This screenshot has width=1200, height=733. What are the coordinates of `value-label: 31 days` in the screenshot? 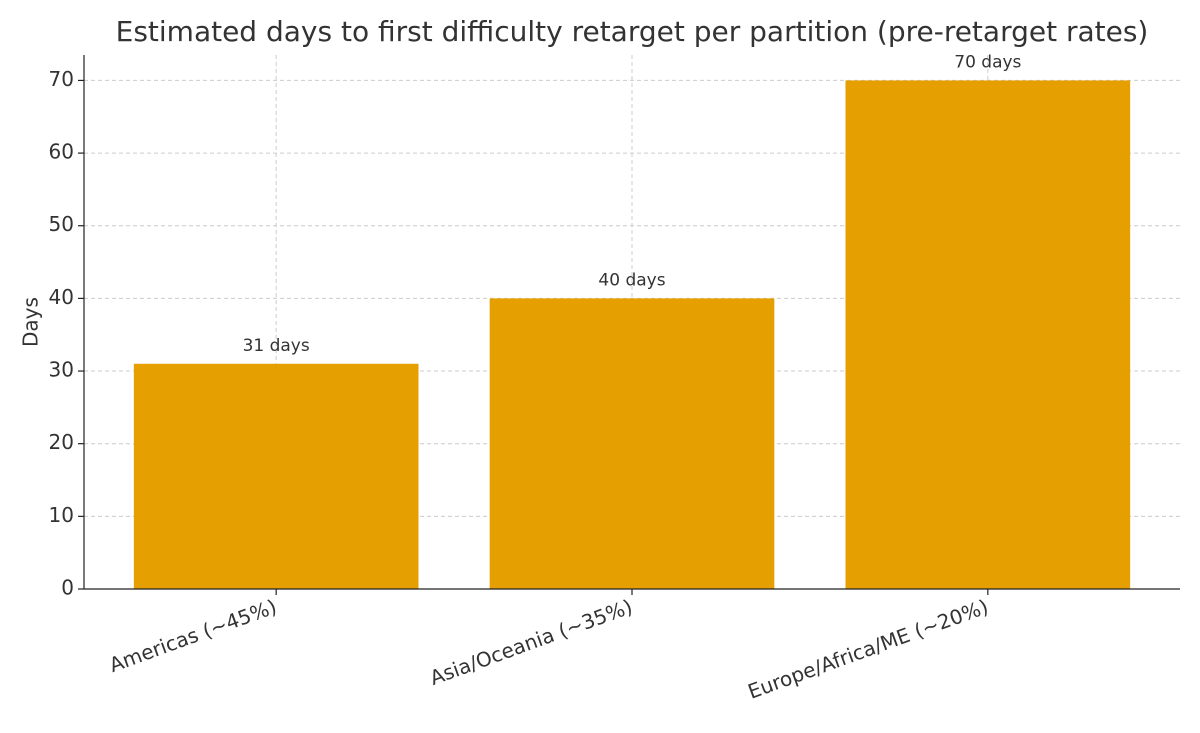 It's located at (276, 346).